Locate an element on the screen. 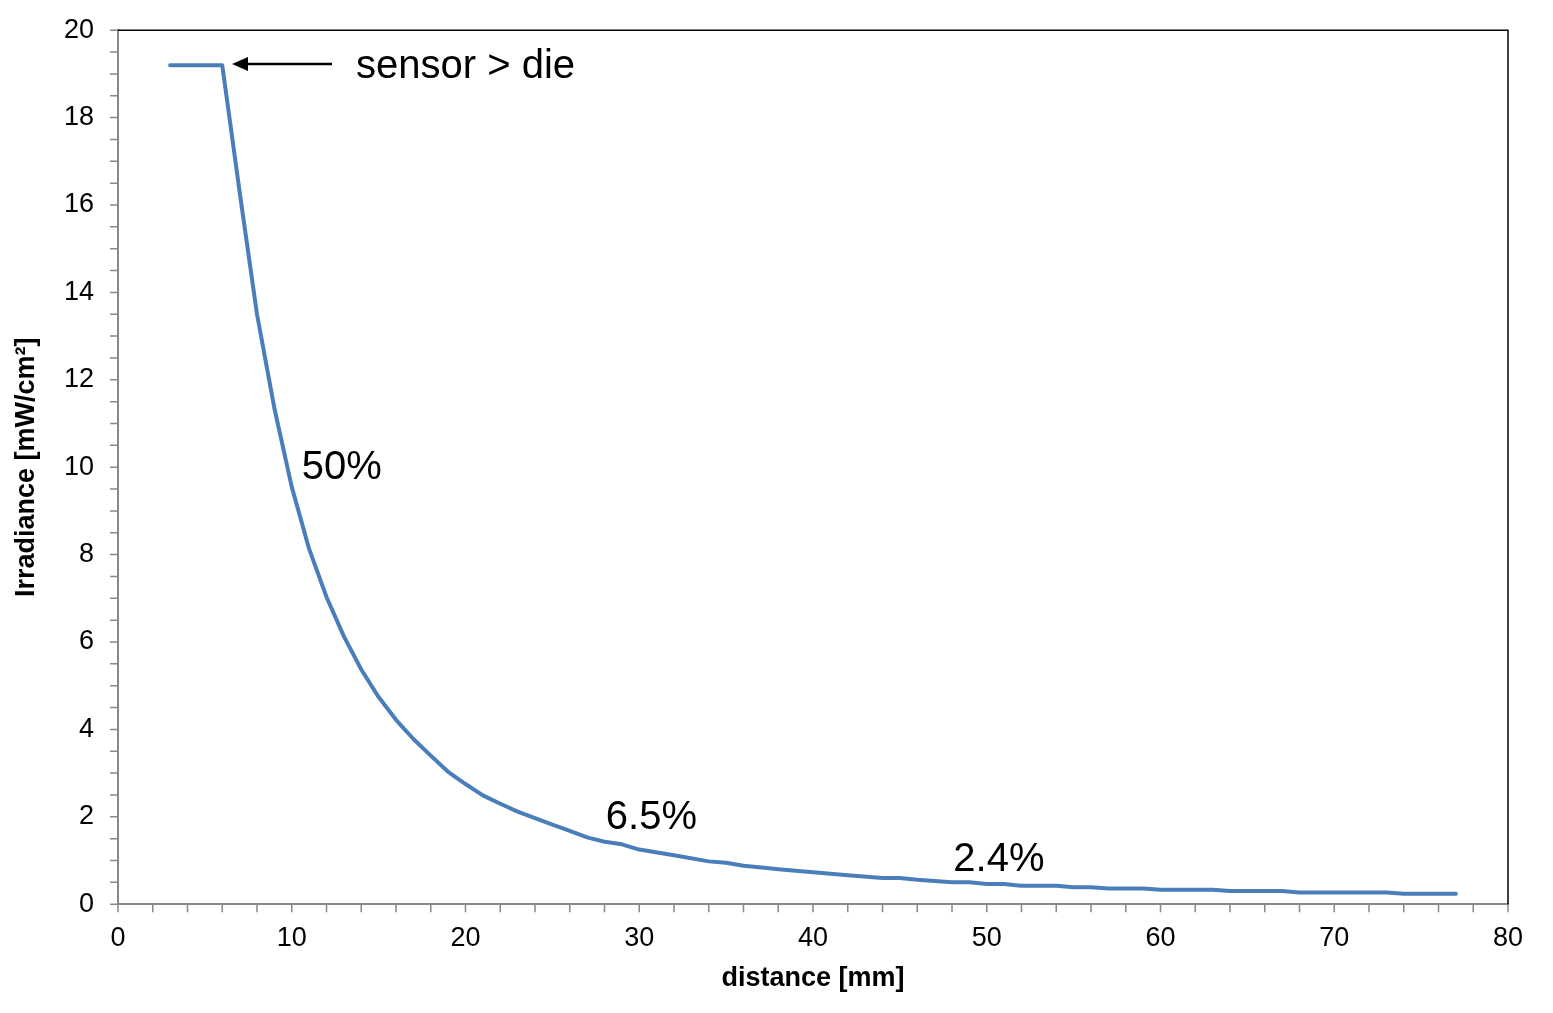 Image resolution: width=1553 pixels, height=1013 pixels. annotation: 2.4% is located at coordinates (999, 857).